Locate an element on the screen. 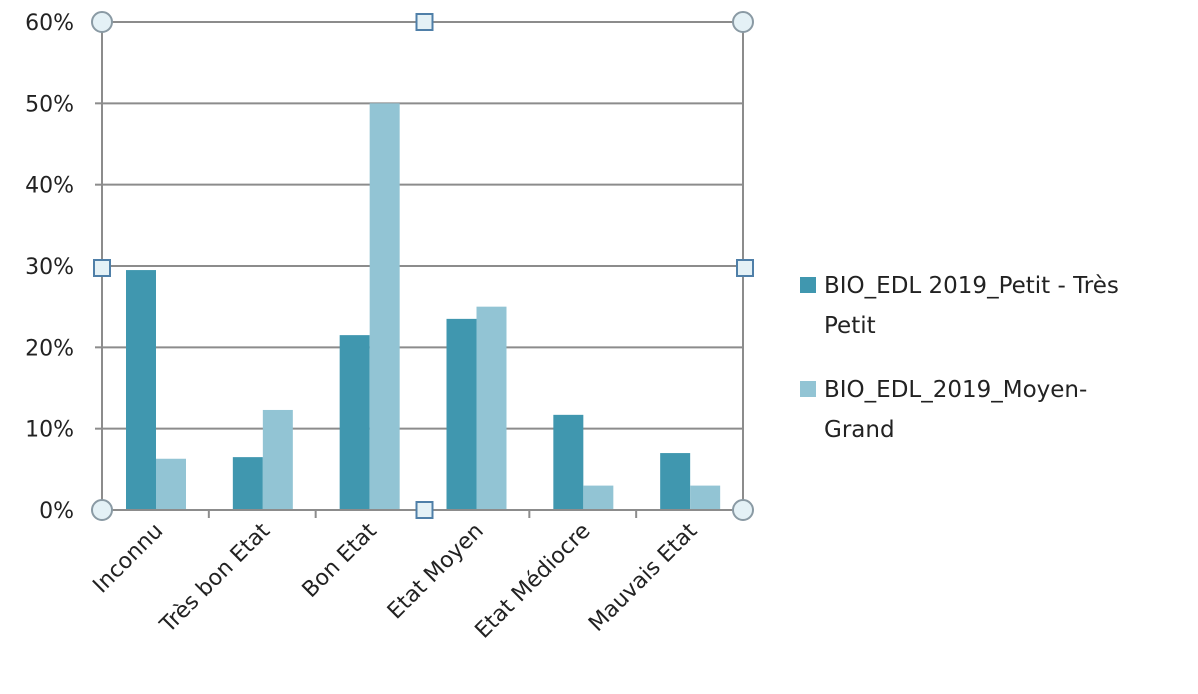 The width and height of the screenshot is (1198, 694). y-tick-label: 50% is located at coordinates (49, 104).